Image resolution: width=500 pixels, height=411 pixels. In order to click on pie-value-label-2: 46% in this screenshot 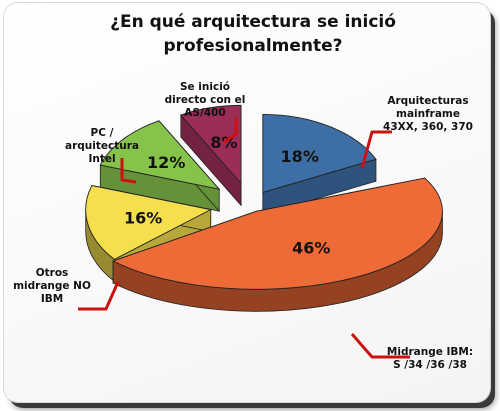, I will do `click(311, 248)`.